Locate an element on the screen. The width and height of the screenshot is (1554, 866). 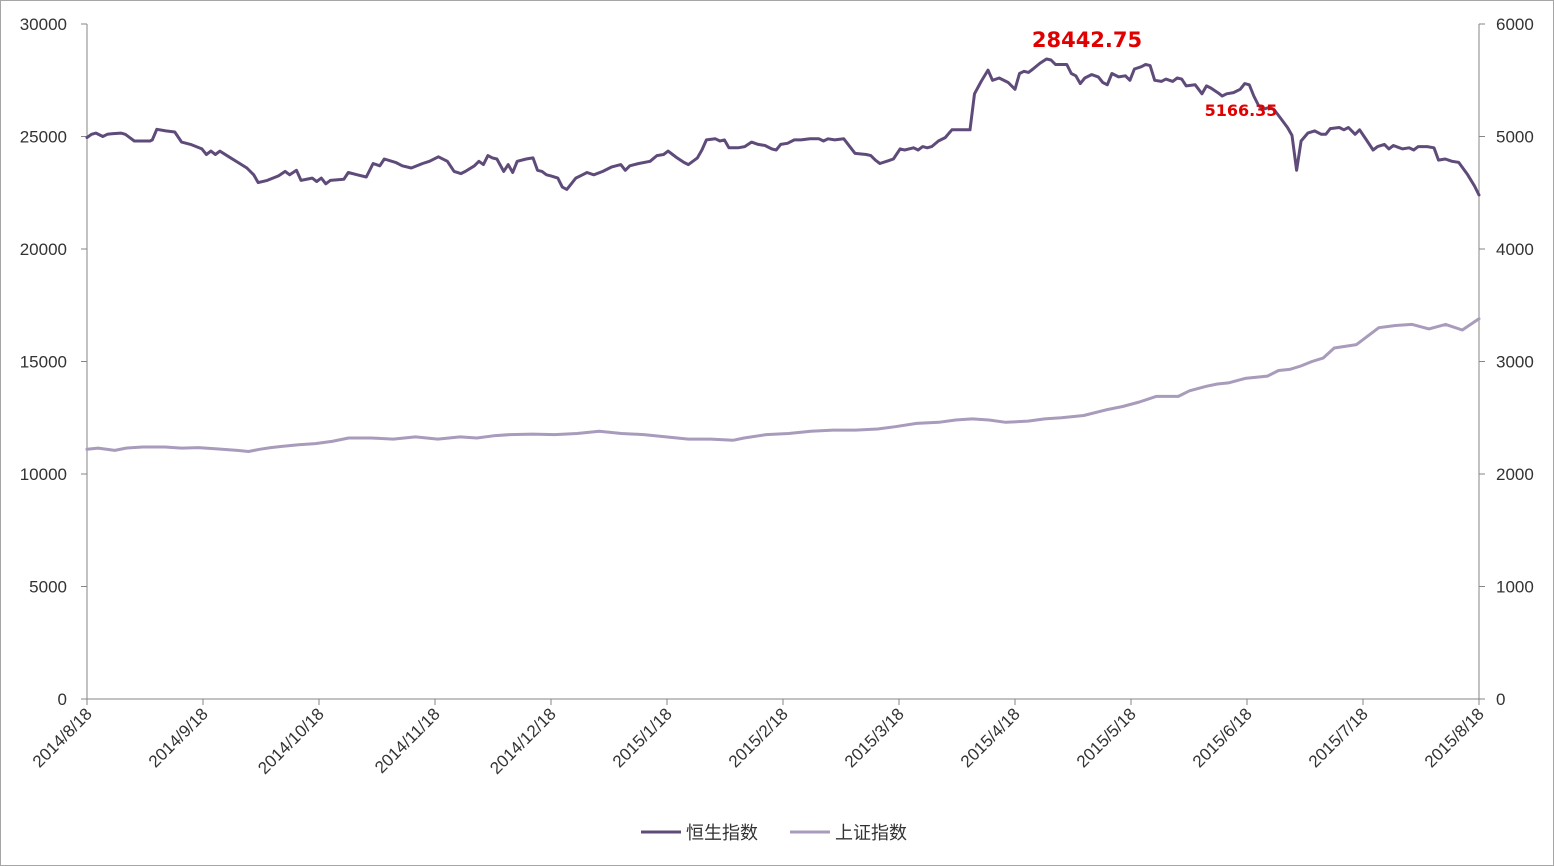
x-tick-label: 2015/2/18 is located at coordinates (758, 737).